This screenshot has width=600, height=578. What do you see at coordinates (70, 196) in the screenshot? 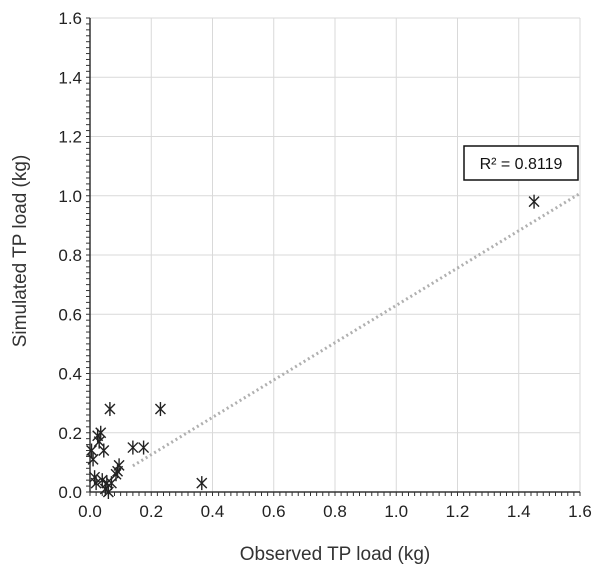
I see `y-tick-label: 1.0` at bounding box center [70, 196].